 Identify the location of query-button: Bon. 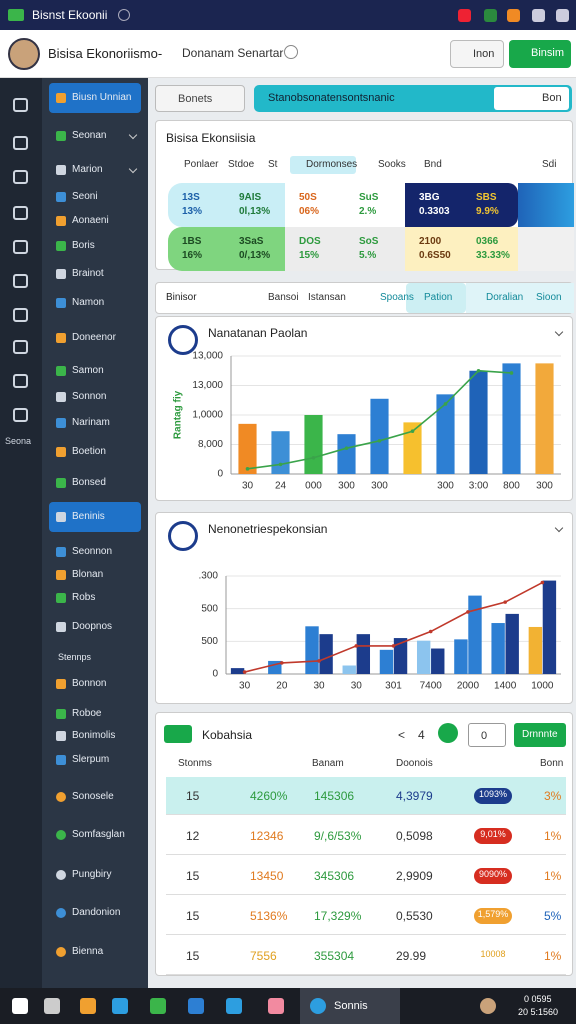
(531, 98).